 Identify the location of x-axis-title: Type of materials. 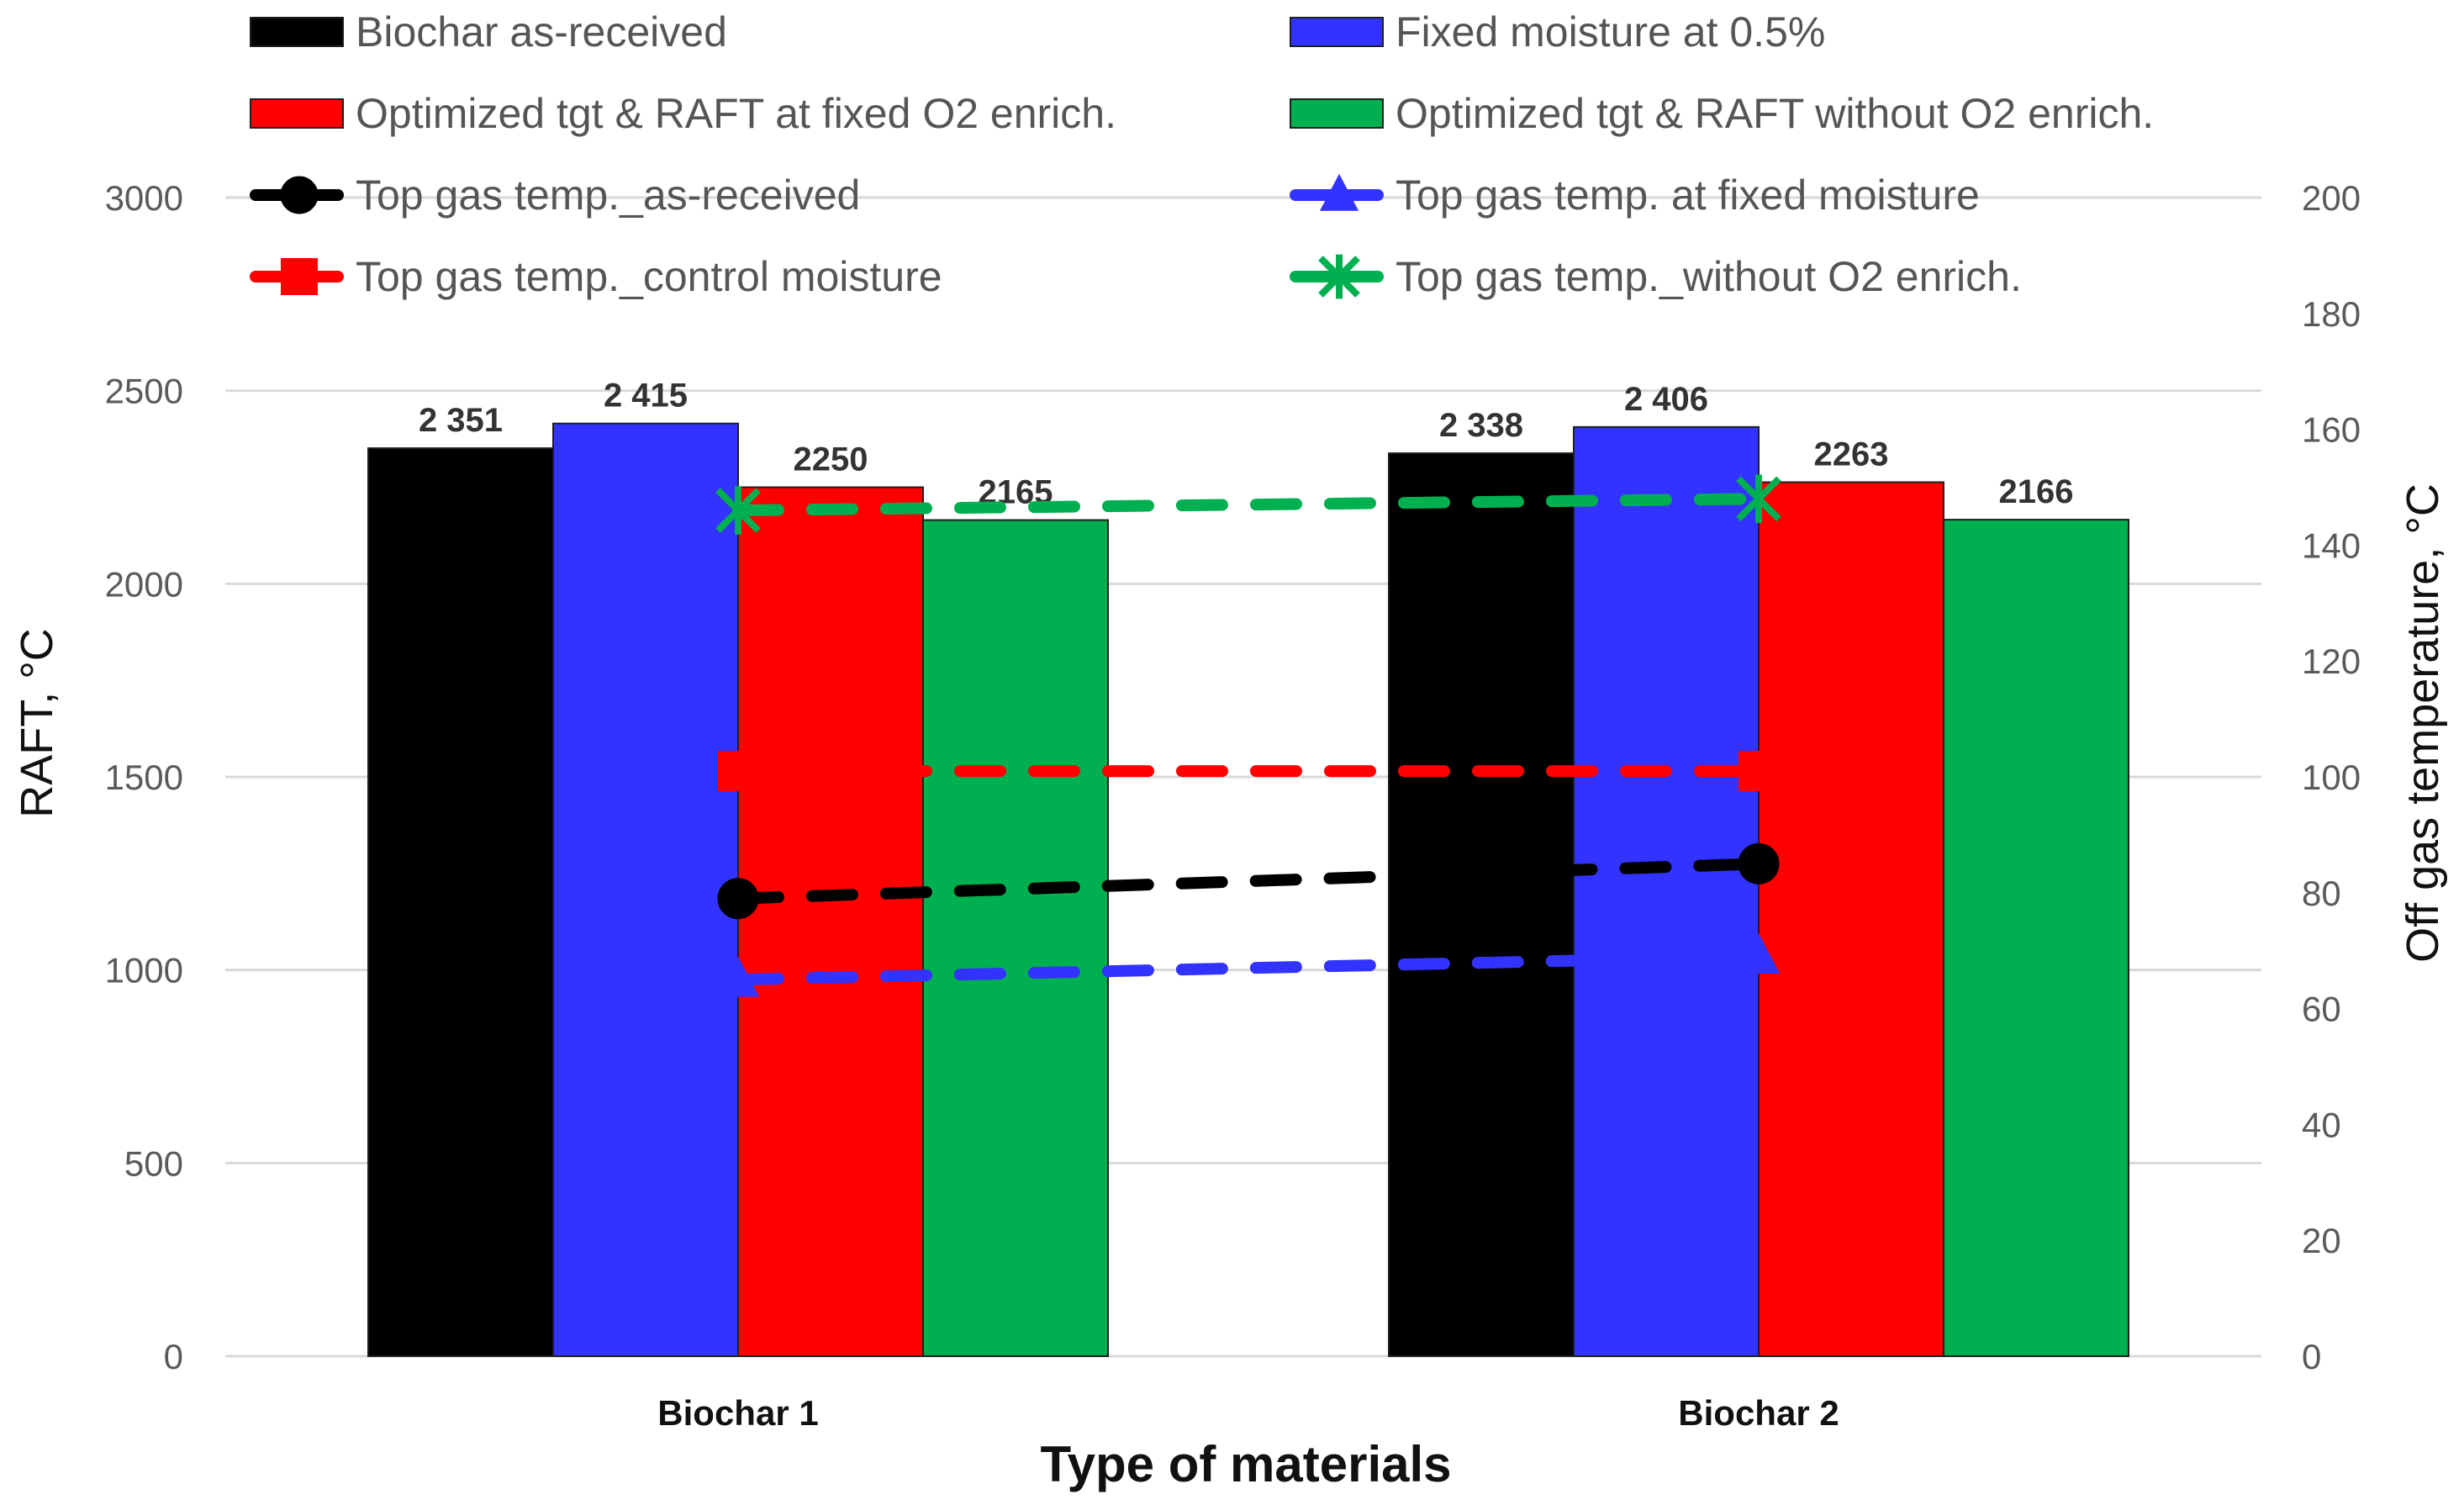
(1245, 1464).